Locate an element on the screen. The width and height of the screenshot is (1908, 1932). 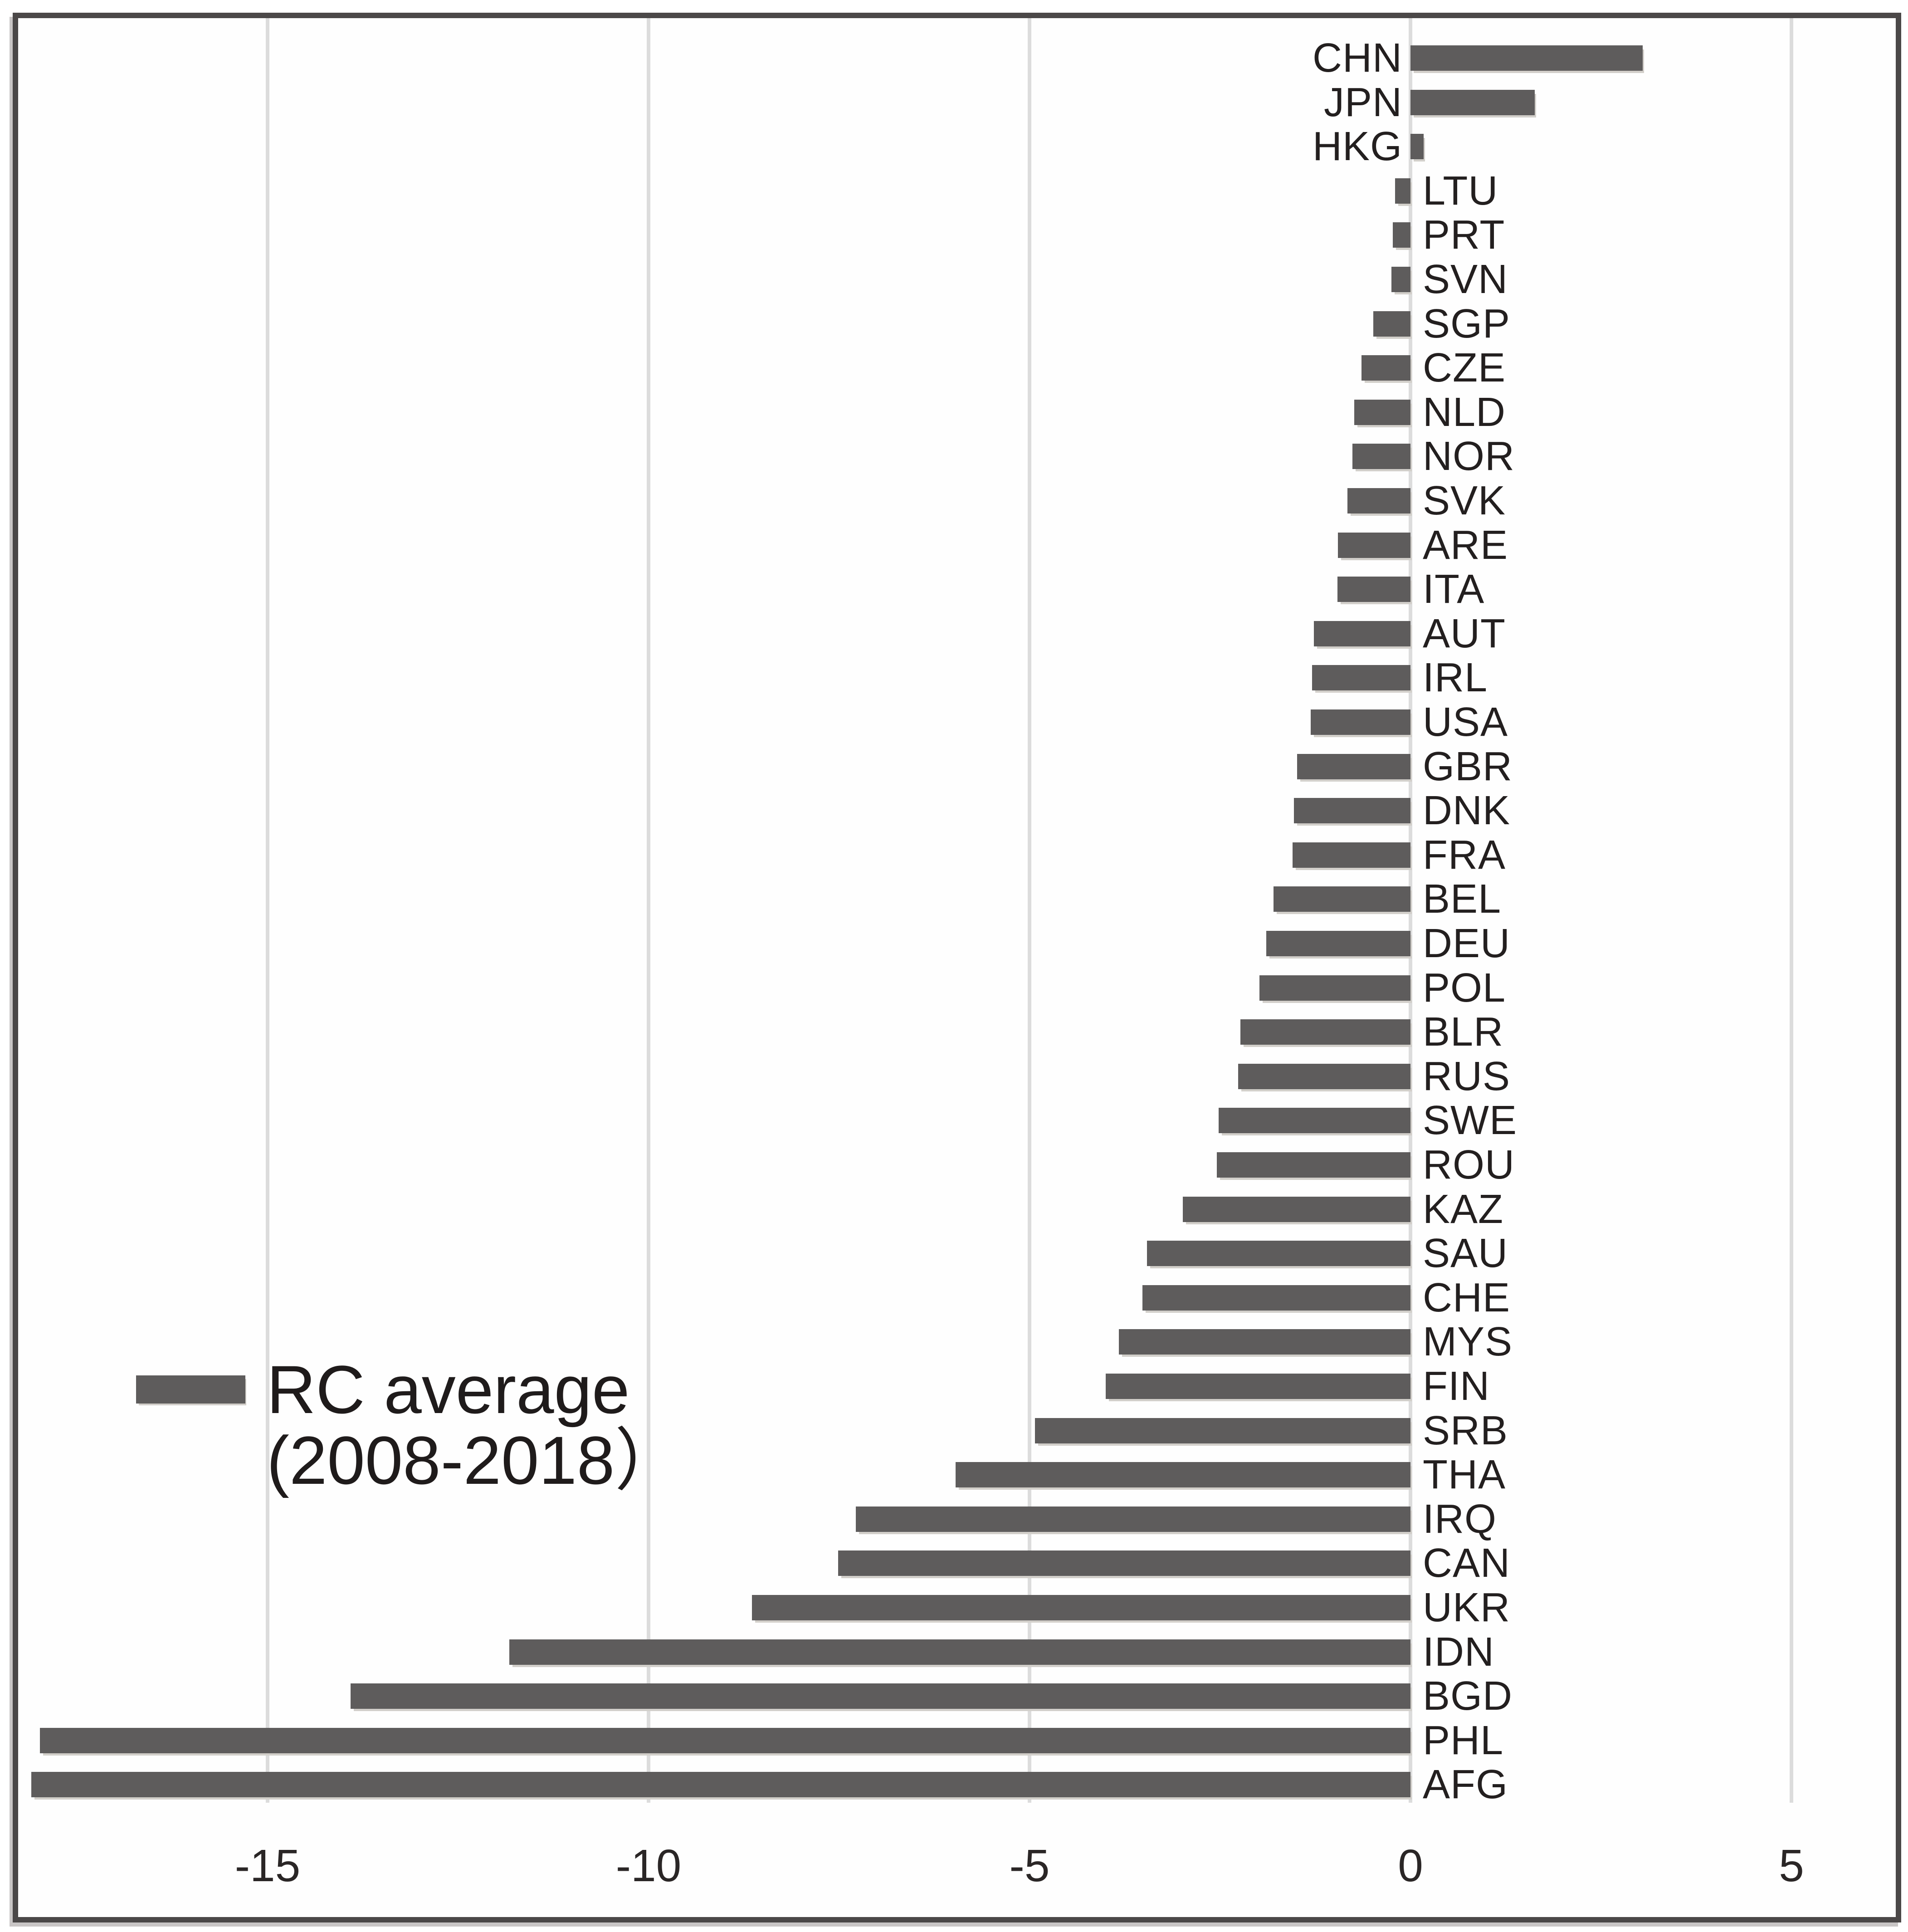
bar-row: SVN is located at coordinates (957, 279).